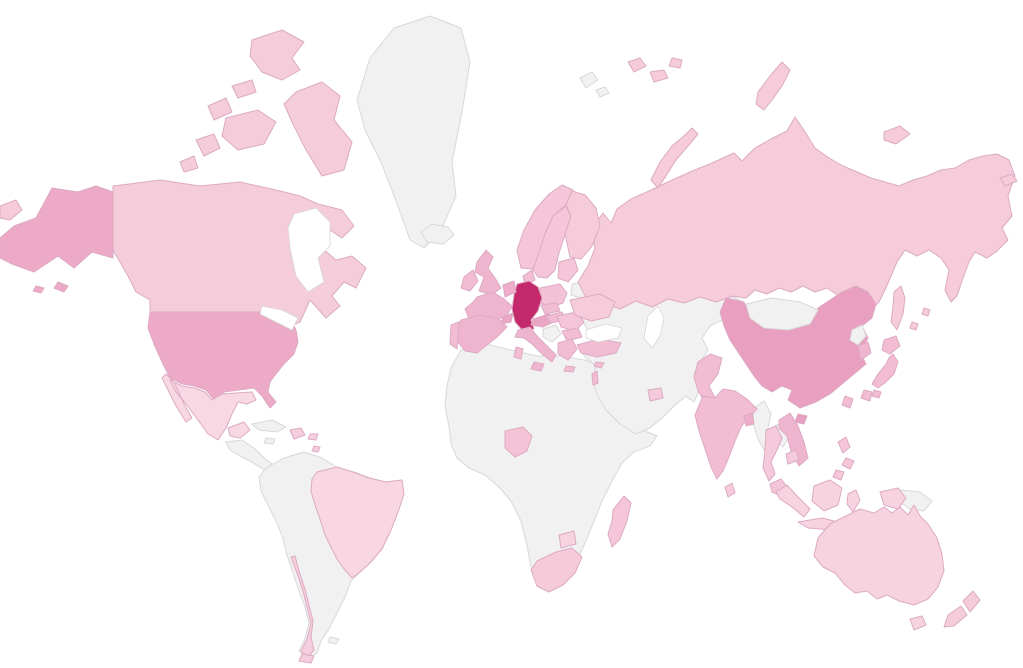 This screenshot has width=1023, height=668. I want to click on region-czechia-slovakia, so click(550, 308).